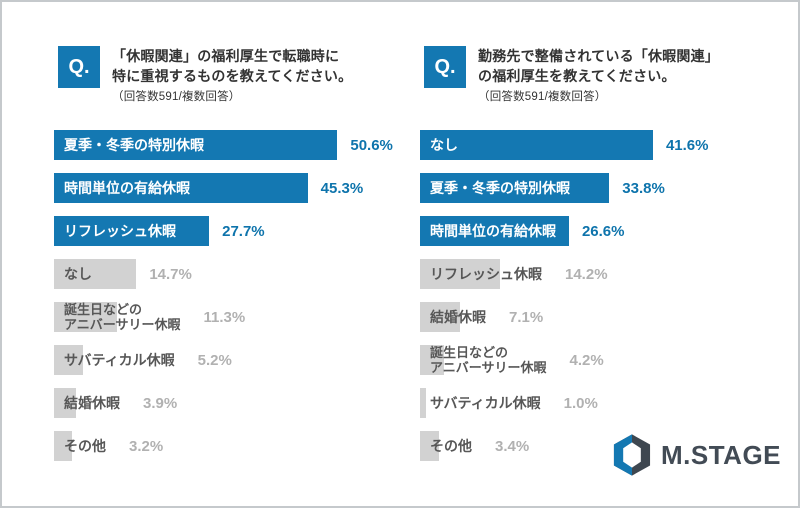 The image size is (800, 508). What do you see at coordinates (632, 455) in the screenshot?
I see `mstage-logo-icon` at bounding box center [632, 455].